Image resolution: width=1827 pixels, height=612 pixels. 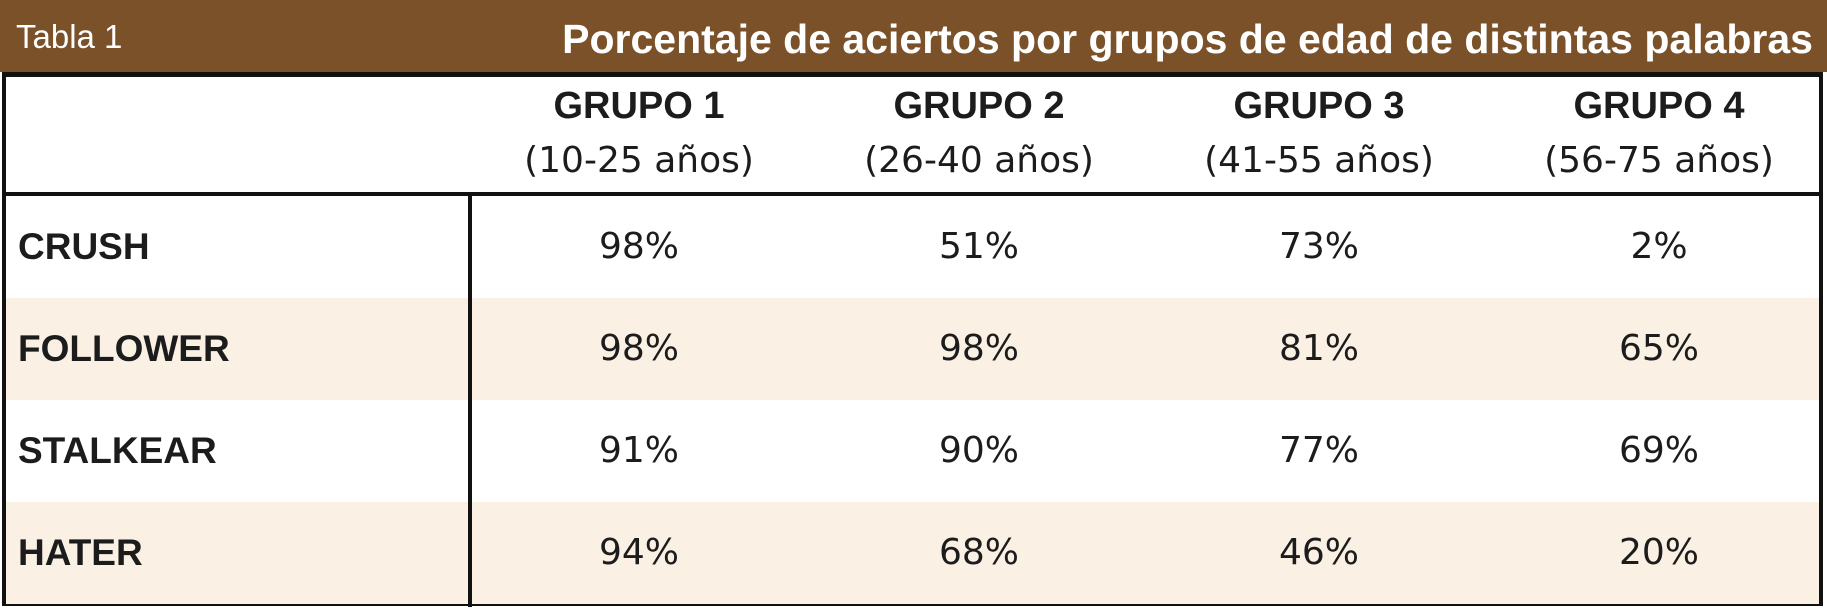 I want to click on column-age-range: (41-55 años), so click(x=1319, y=160).